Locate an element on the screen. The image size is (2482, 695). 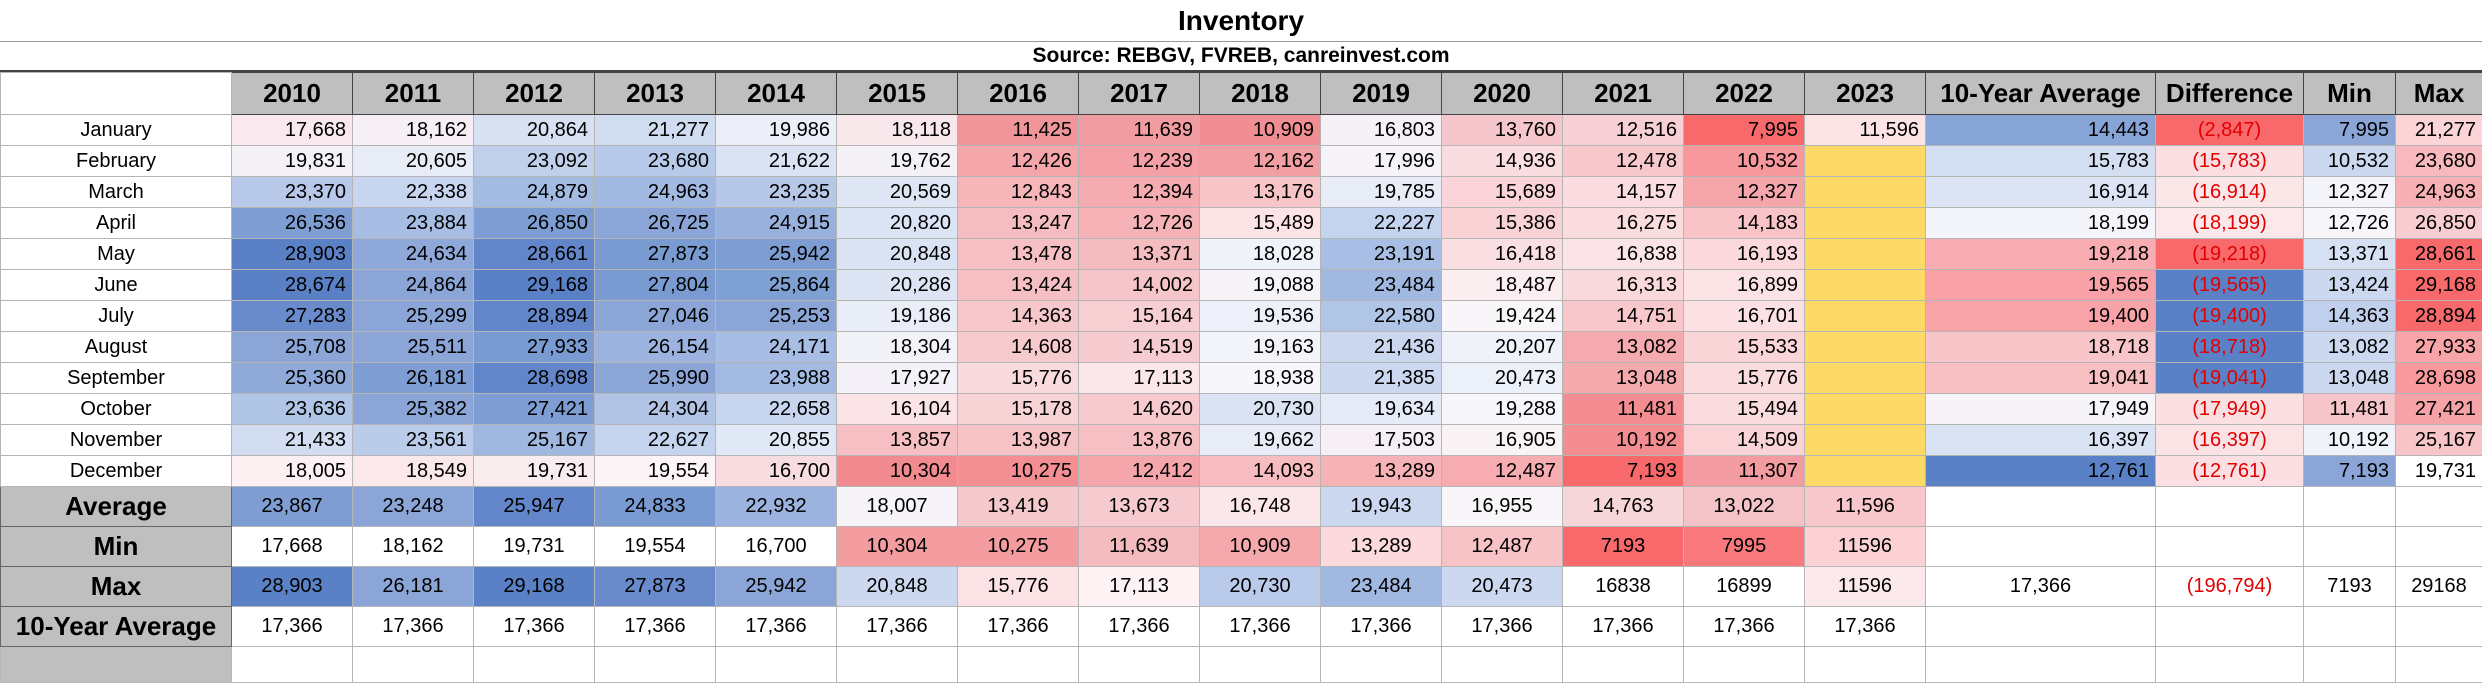
table-cell: 14,363 is located at coordinates (1018, 316).